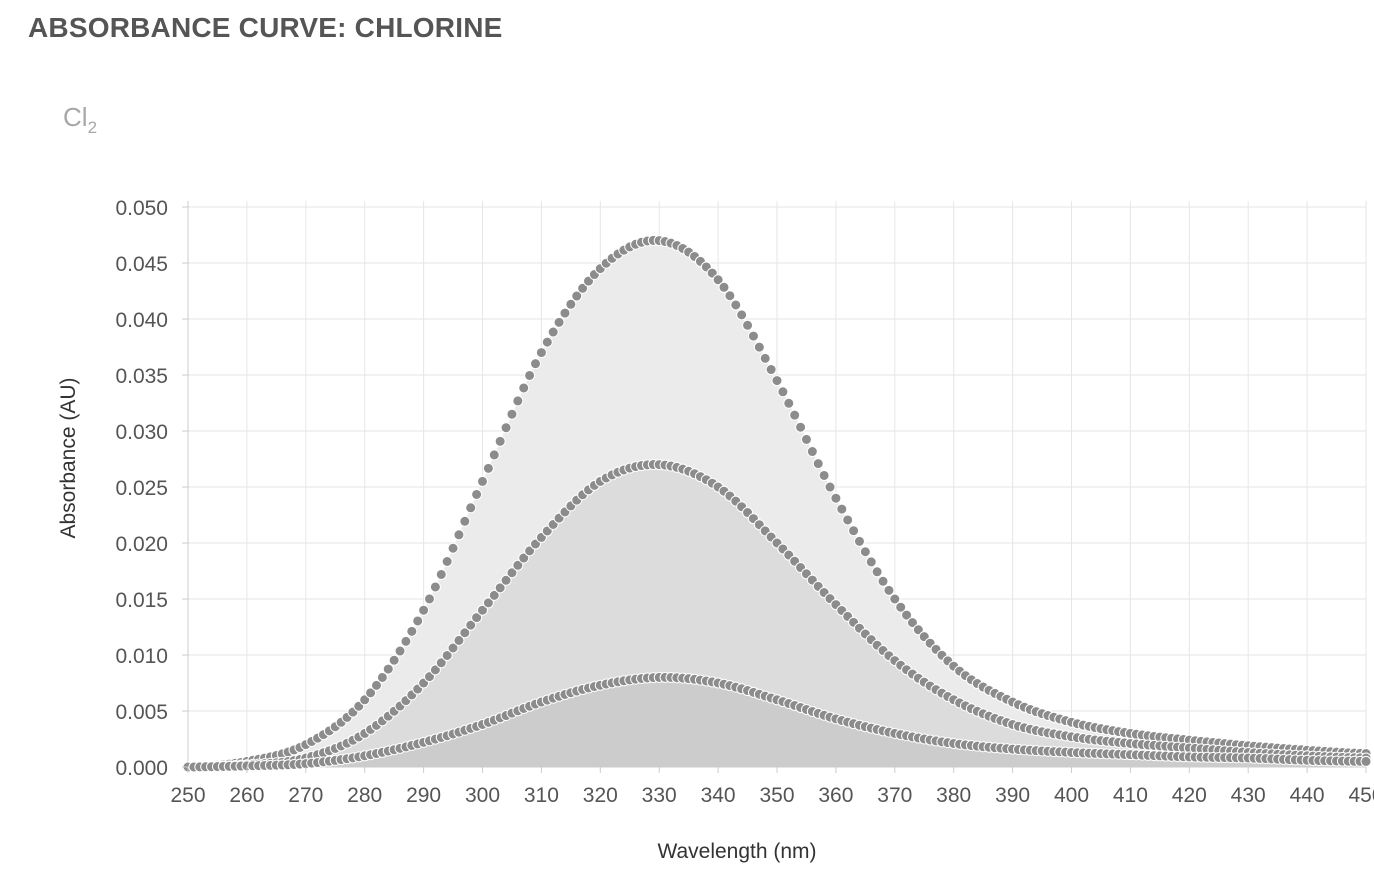  Describe the element at coordinates (1189, 795) in the screenshot. I see `x-tick-label: 420` at that location.